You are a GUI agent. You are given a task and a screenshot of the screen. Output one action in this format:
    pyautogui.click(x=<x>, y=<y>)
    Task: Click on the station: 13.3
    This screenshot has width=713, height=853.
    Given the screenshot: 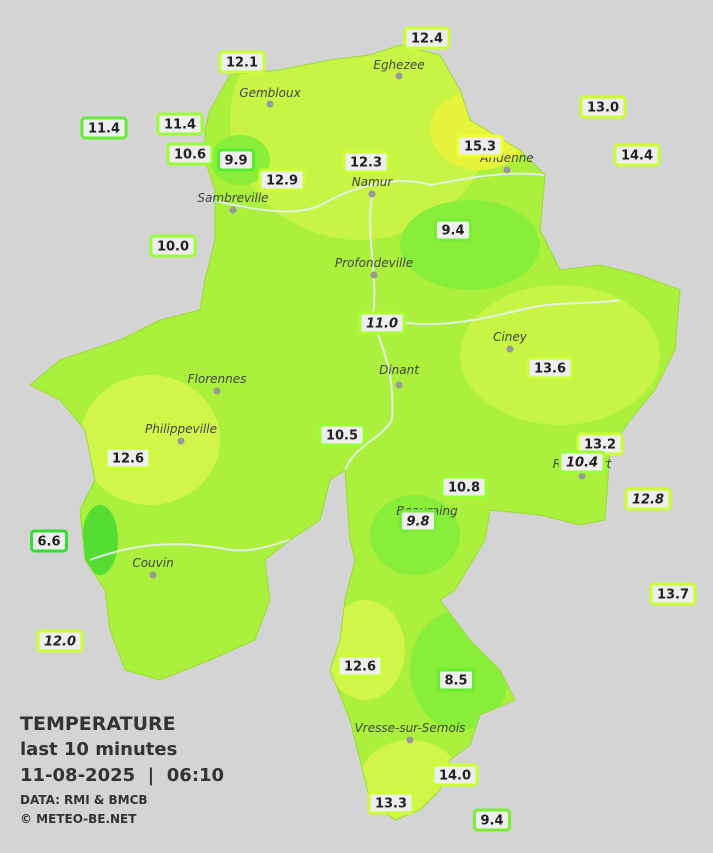 What is the action you would take?
    pyautogui.click(x=391, y=803)
    